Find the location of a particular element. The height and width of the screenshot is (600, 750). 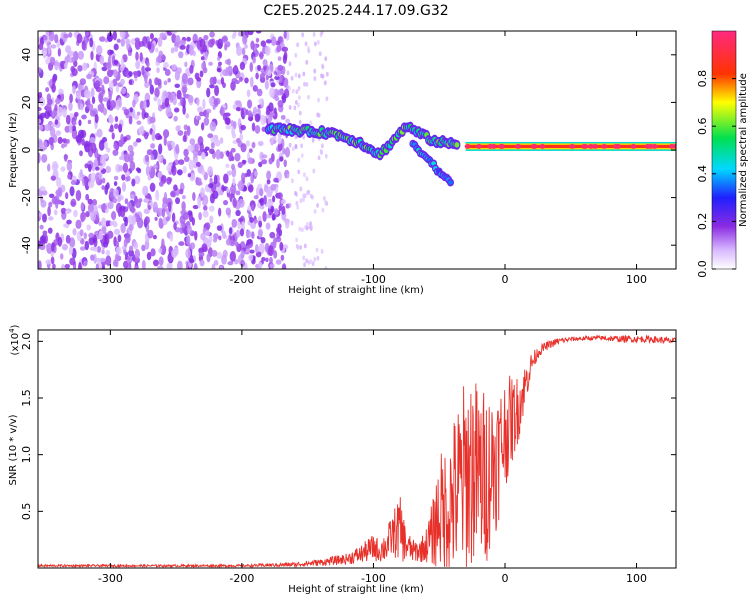

snr-x-label: Height of straight line (km) is located at coordinates (356, 589).